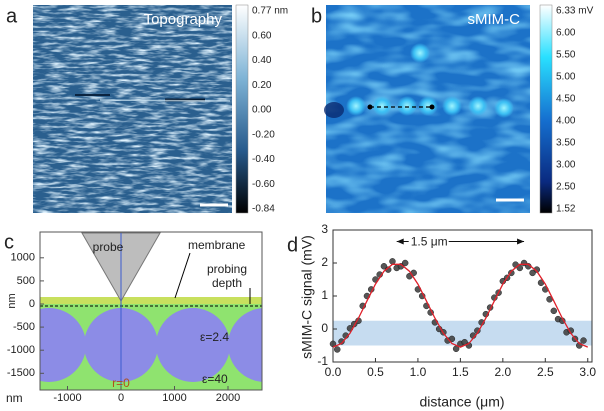 The image size is (604, 411). I want to click on annotation: r=0, so click(121, 383).